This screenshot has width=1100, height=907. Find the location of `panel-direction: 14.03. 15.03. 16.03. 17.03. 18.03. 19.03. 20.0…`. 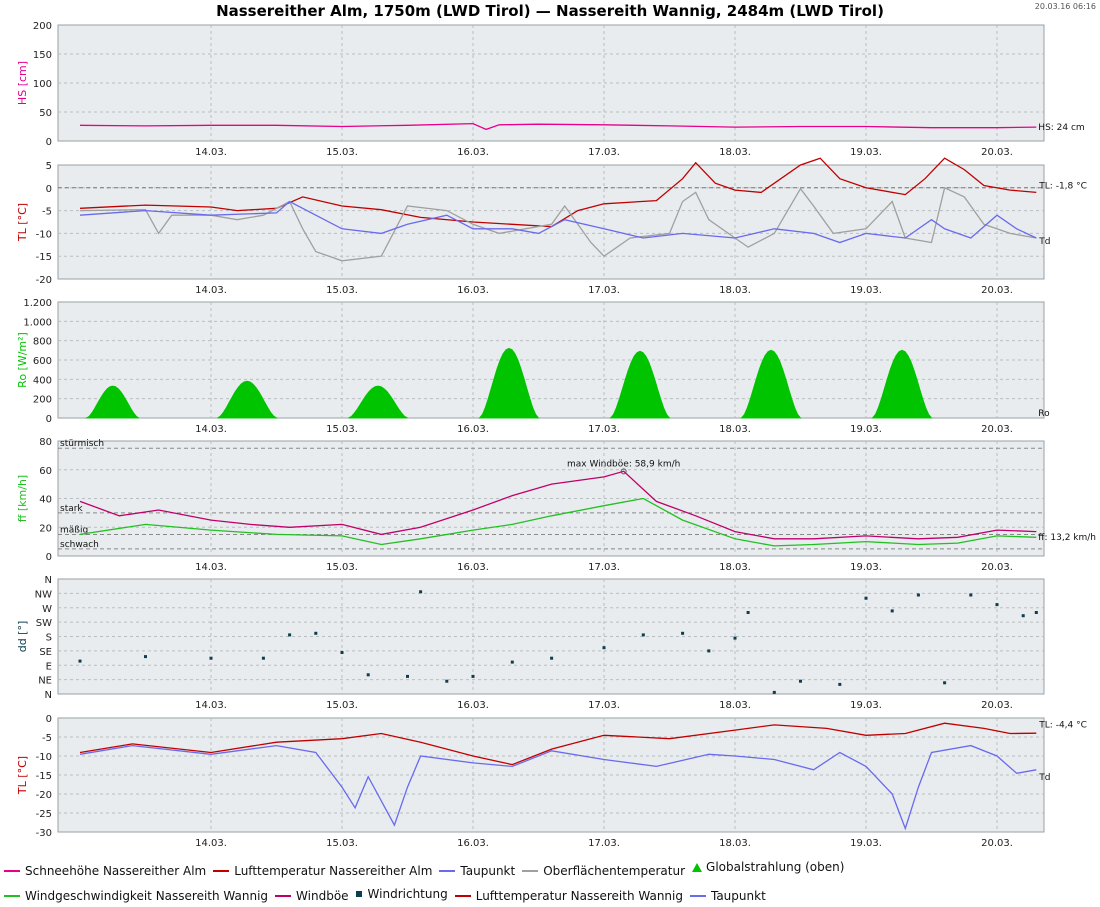

panel-direction: 14.03. 15.03. 16.03. 17.03. 18.03. 19.03. 20.0… is located at coordinates (530, 643).